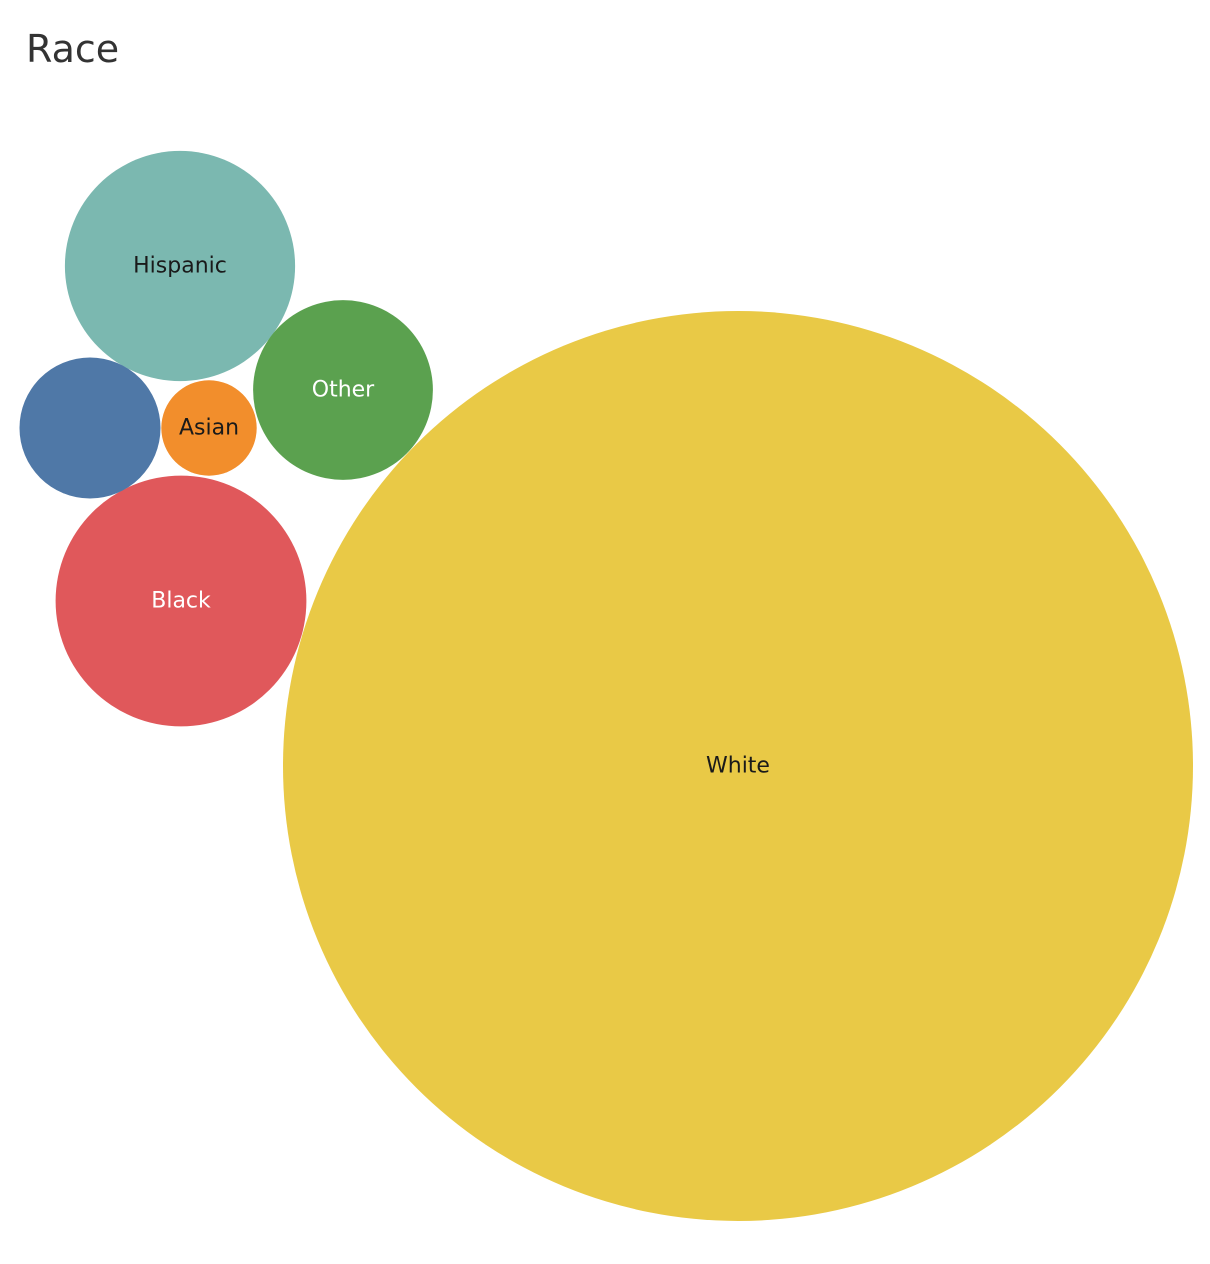  I want to click on bubble-label-white: White, so click(738, 766).